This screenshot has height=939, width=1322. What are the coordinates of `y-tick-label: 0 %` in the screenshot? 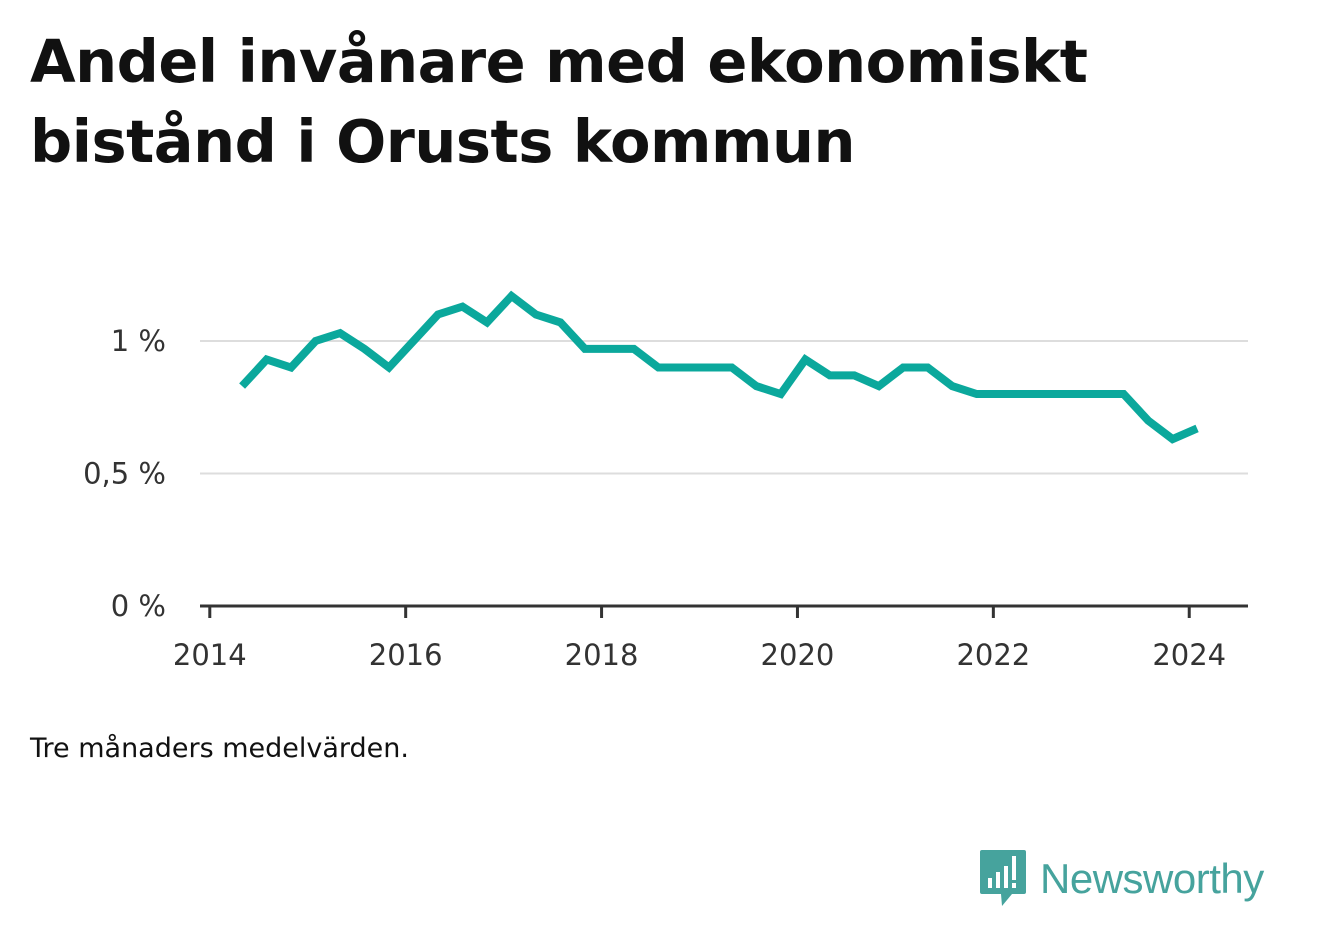 It's located at (138, 606).